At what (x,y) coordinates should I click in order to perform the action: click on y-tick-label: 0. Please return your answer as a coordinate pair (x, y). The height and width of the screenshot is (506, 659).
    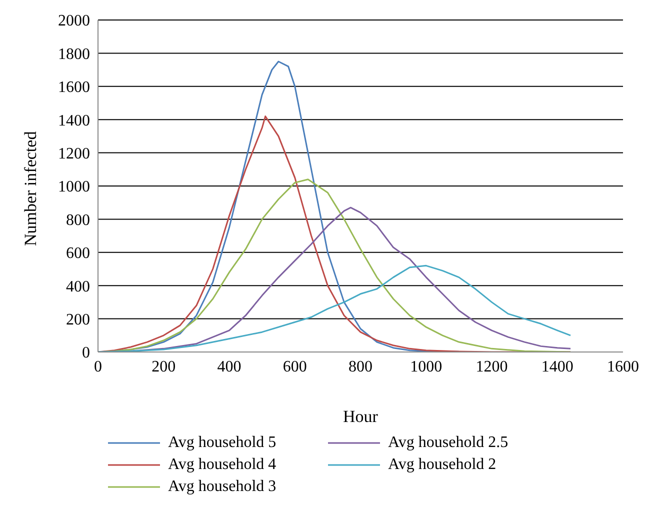
    Looking at the image, I should click on (86, 353).